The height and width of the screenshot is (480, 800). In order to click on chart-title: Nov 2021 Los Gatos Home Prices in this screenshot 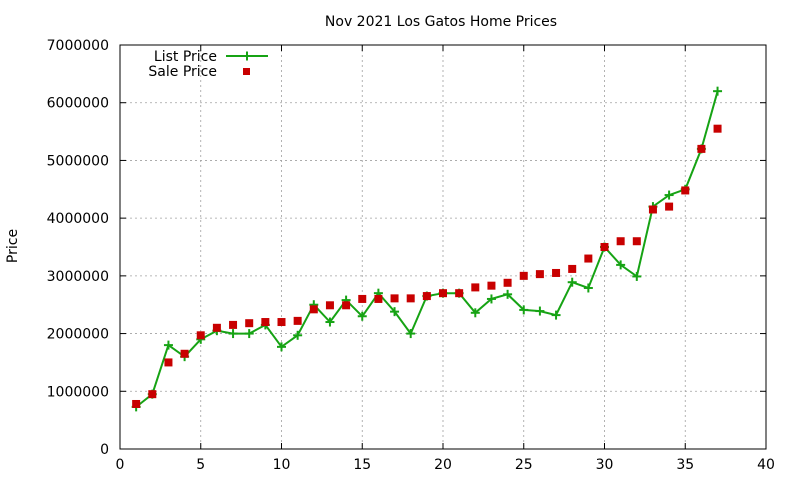, I will do `click(441, 22)`.